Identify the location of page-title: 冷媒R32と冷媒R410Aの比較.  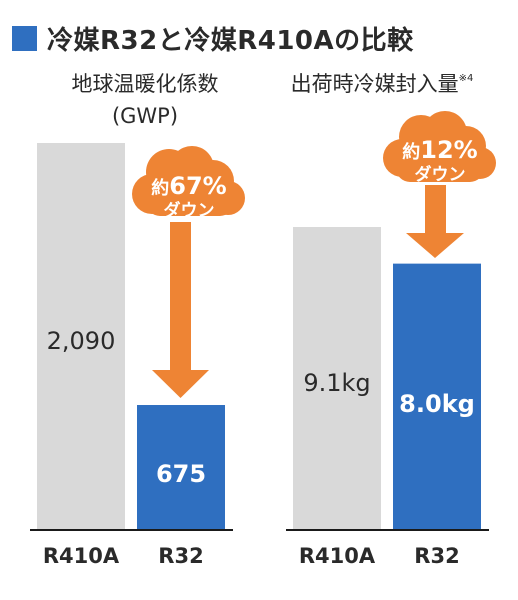
(213, 38).